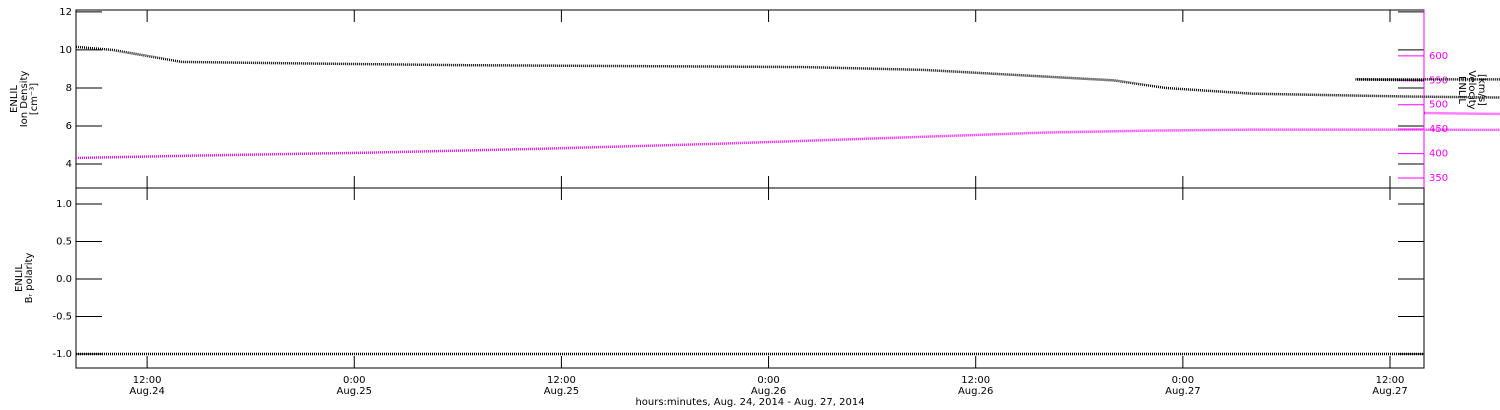 This screenshot has height=410, width=1500. Describe the element at coordinates (768, 386) in the screenshot. I see `x-tick-label: 0:00 Aug.26` at that location.